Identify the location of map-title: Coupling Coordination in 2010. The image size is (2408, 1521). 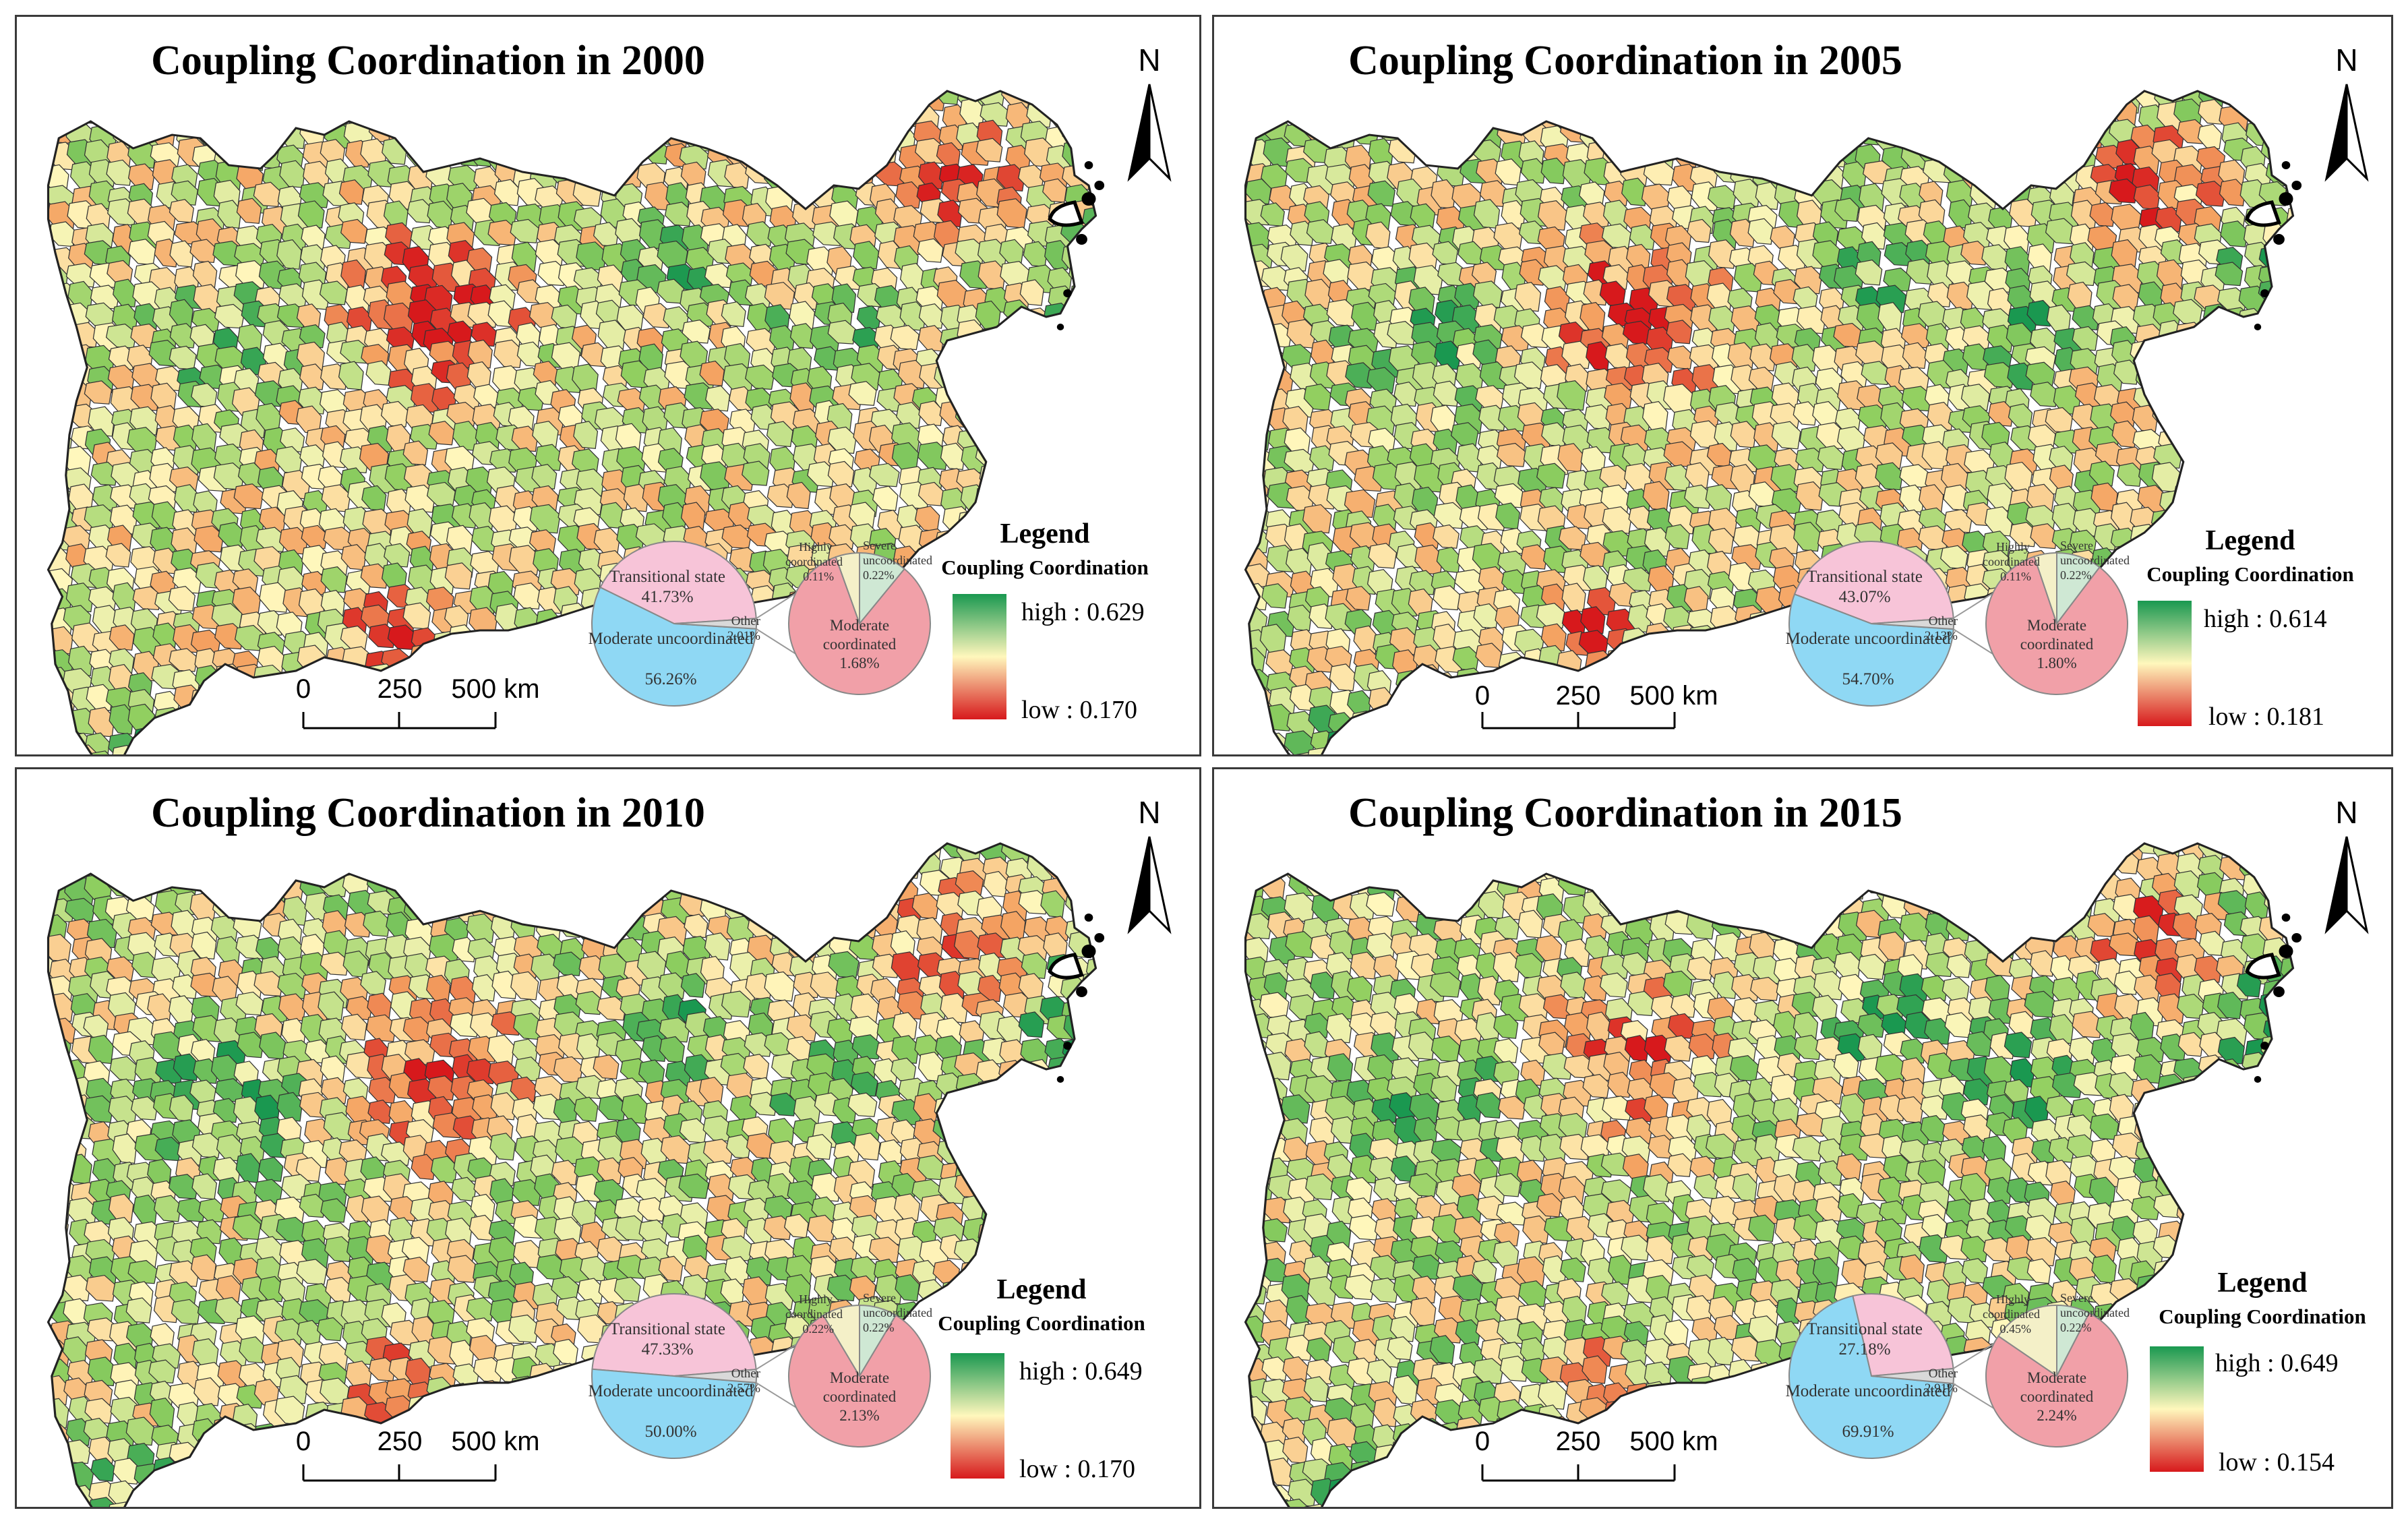
(428, 813).